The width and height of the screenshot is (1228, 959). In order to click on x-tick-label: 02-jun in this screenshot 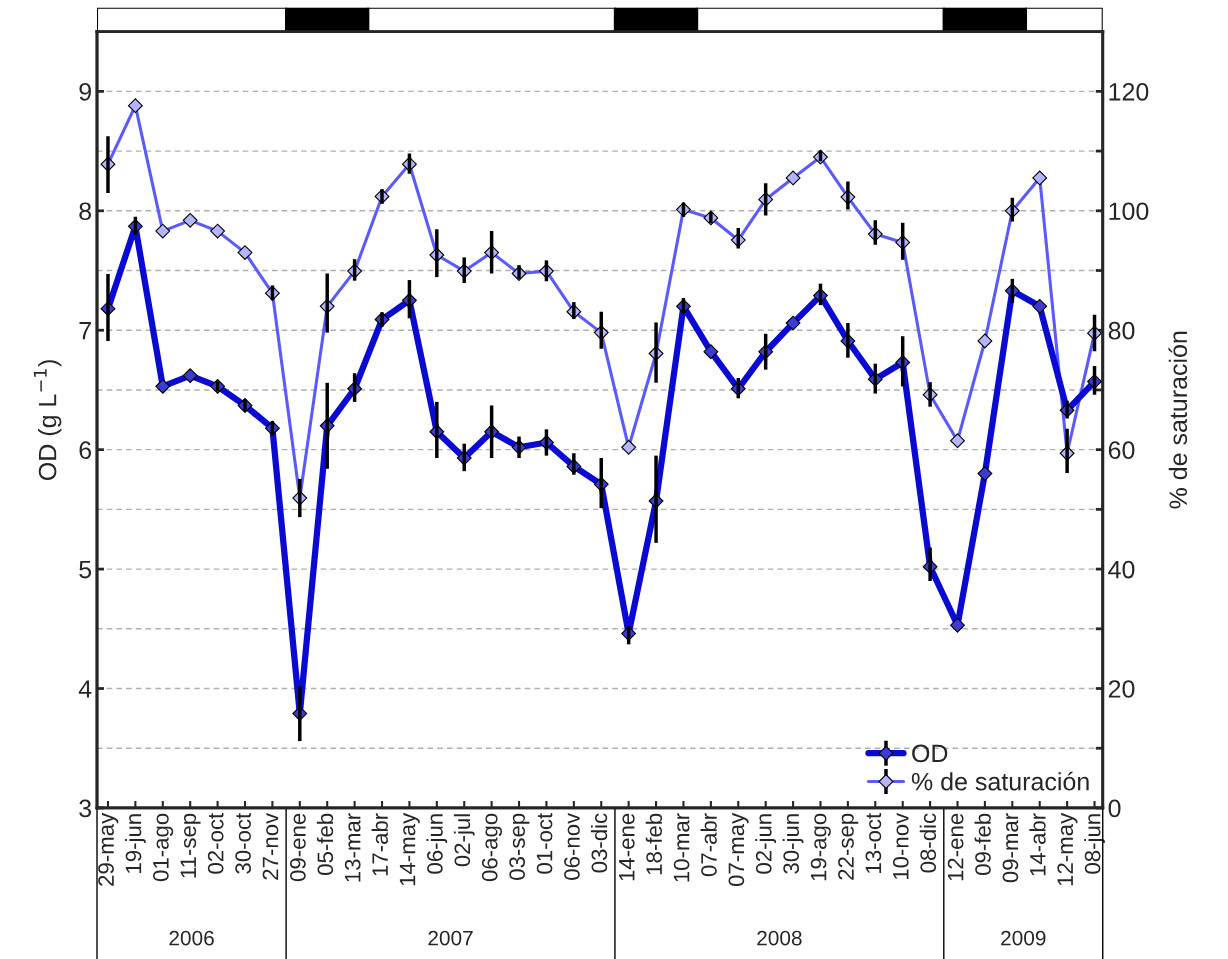, I will do `click(766, 844)`.